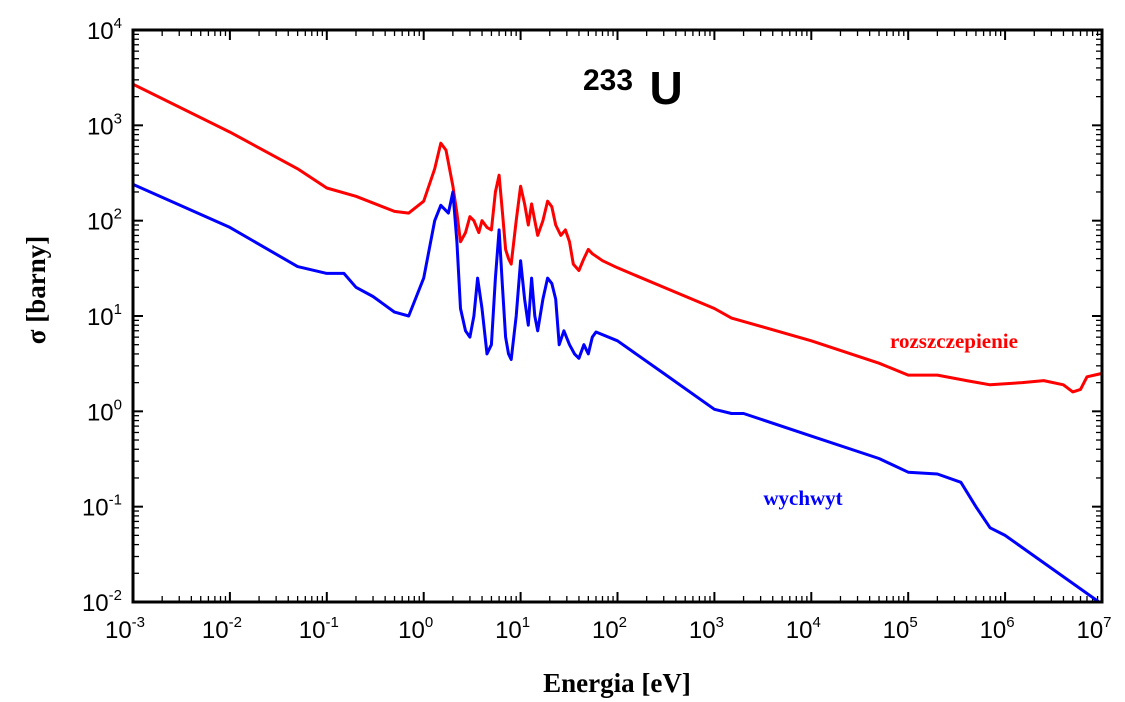 The height and width of the screenshot is (702, 1125). I want to click on x-tick-label: 10², so click(609, 629).